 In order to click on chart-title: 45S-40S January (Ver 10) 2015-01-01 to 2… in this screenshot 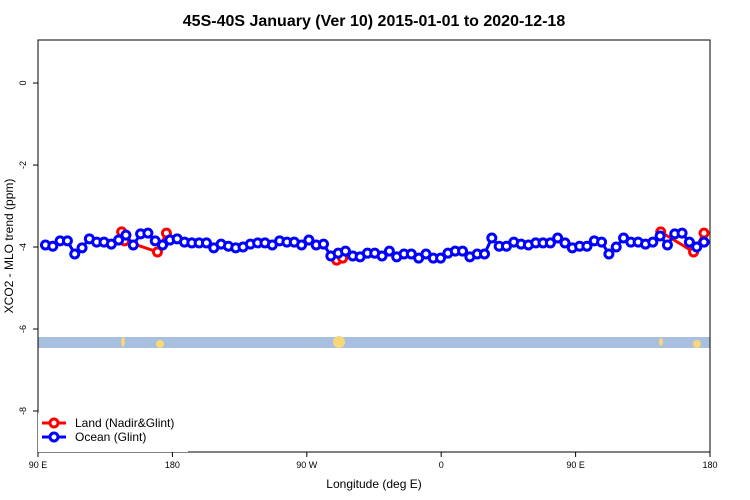, I will do `click(374, 21)`.